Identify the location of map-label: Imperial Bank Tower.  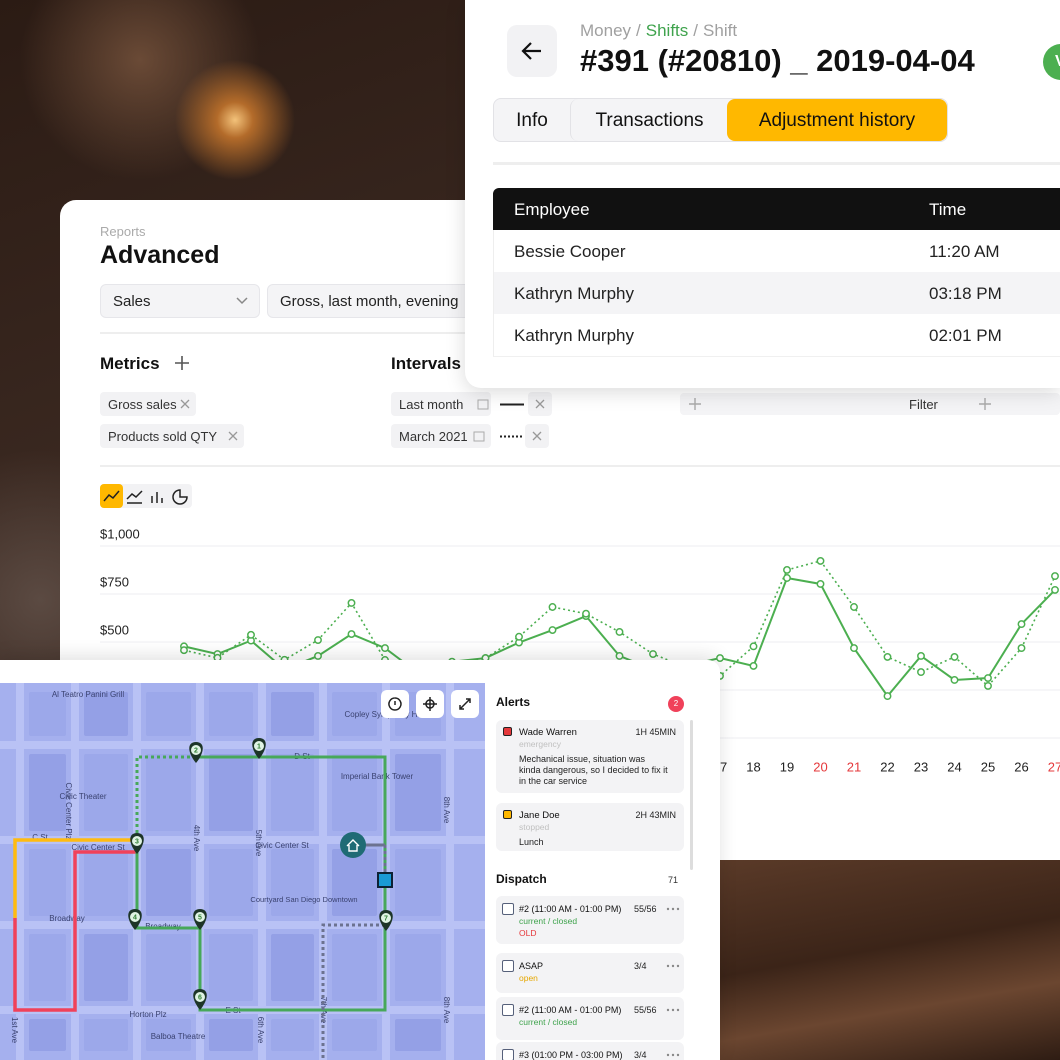
(377, 776).